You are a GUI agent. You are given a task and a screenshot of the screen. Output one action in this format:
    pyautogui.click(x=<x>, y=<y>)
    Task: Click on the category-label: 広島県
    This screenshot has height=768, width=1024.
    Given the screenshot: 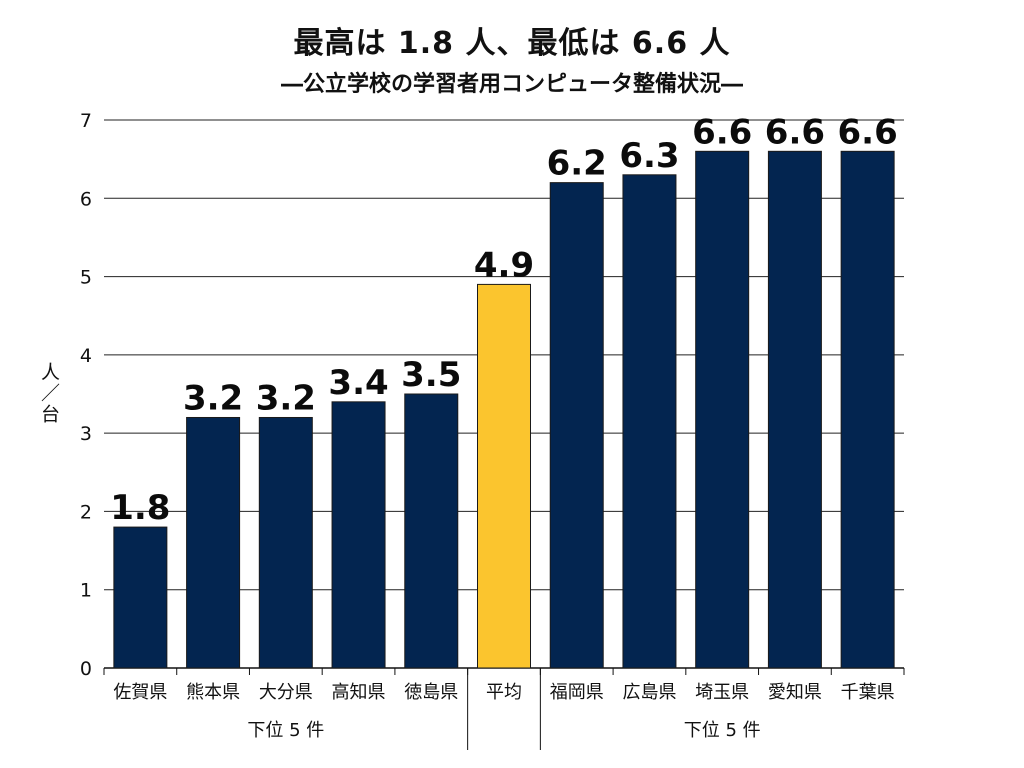 What is the action you would take?
    pyautogui.click(x=649, y=692)
    